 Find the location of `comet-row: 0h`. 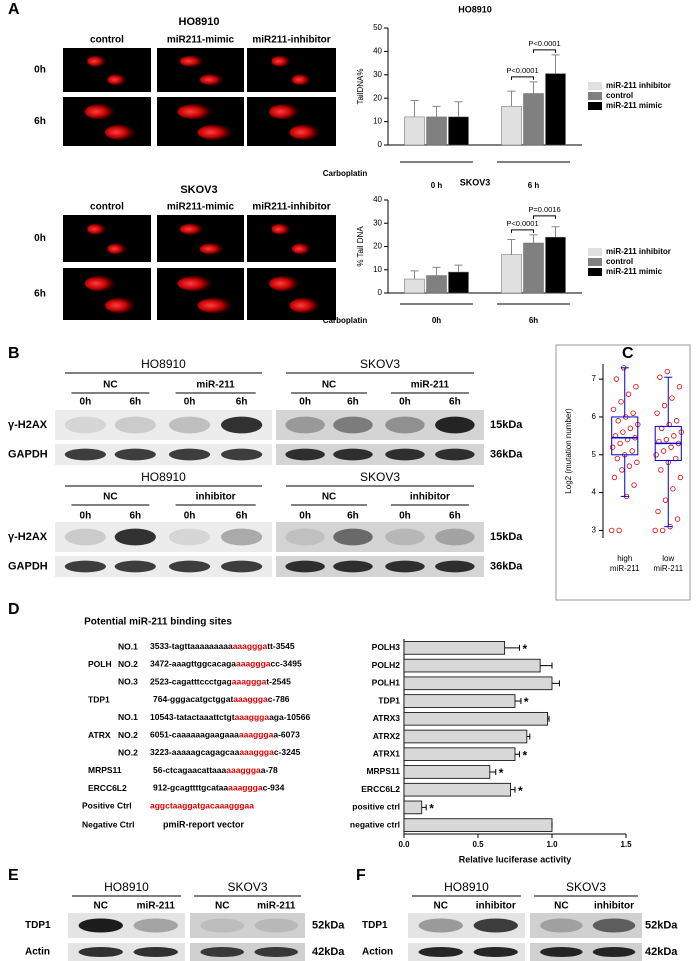

comet-row: 0h is located at coordinates (40, 238).